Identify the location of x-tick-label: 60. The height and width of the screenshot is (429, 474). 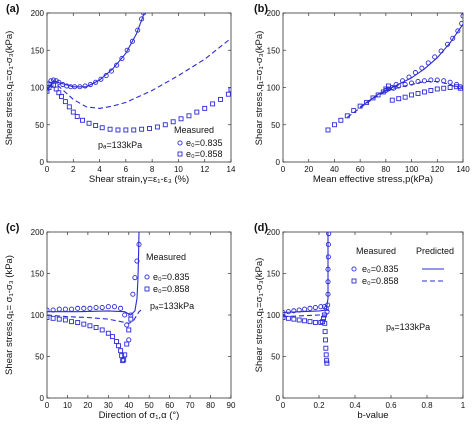
(169, 405).